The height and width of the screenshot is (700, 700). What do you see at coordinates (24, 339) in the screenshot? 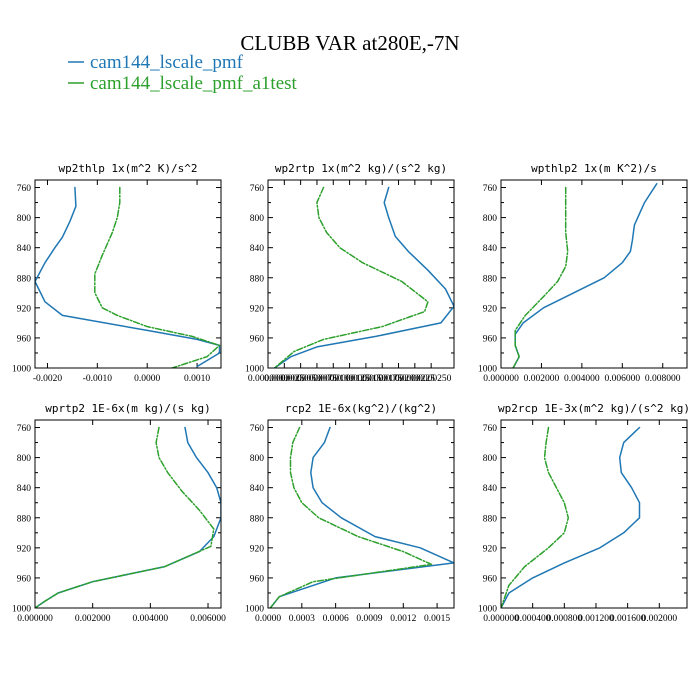
I see `panel-1-ytick-label: 960` at bounding box center [24, 339].